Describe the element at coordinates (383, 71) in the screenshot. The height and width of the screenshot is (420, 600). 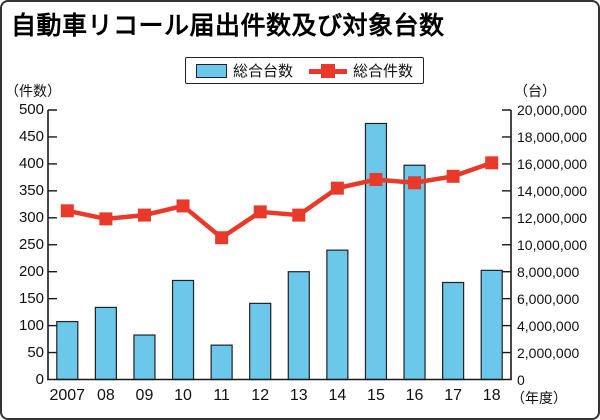
I see `legend-label-line: 総合件数` at that location.